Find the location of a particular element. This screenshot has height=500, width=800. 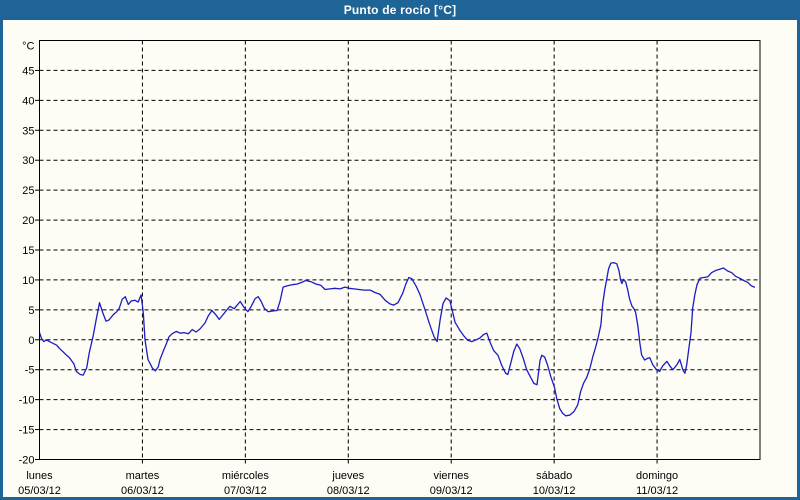

day-label: viernes is located at coordinates (451, 476).